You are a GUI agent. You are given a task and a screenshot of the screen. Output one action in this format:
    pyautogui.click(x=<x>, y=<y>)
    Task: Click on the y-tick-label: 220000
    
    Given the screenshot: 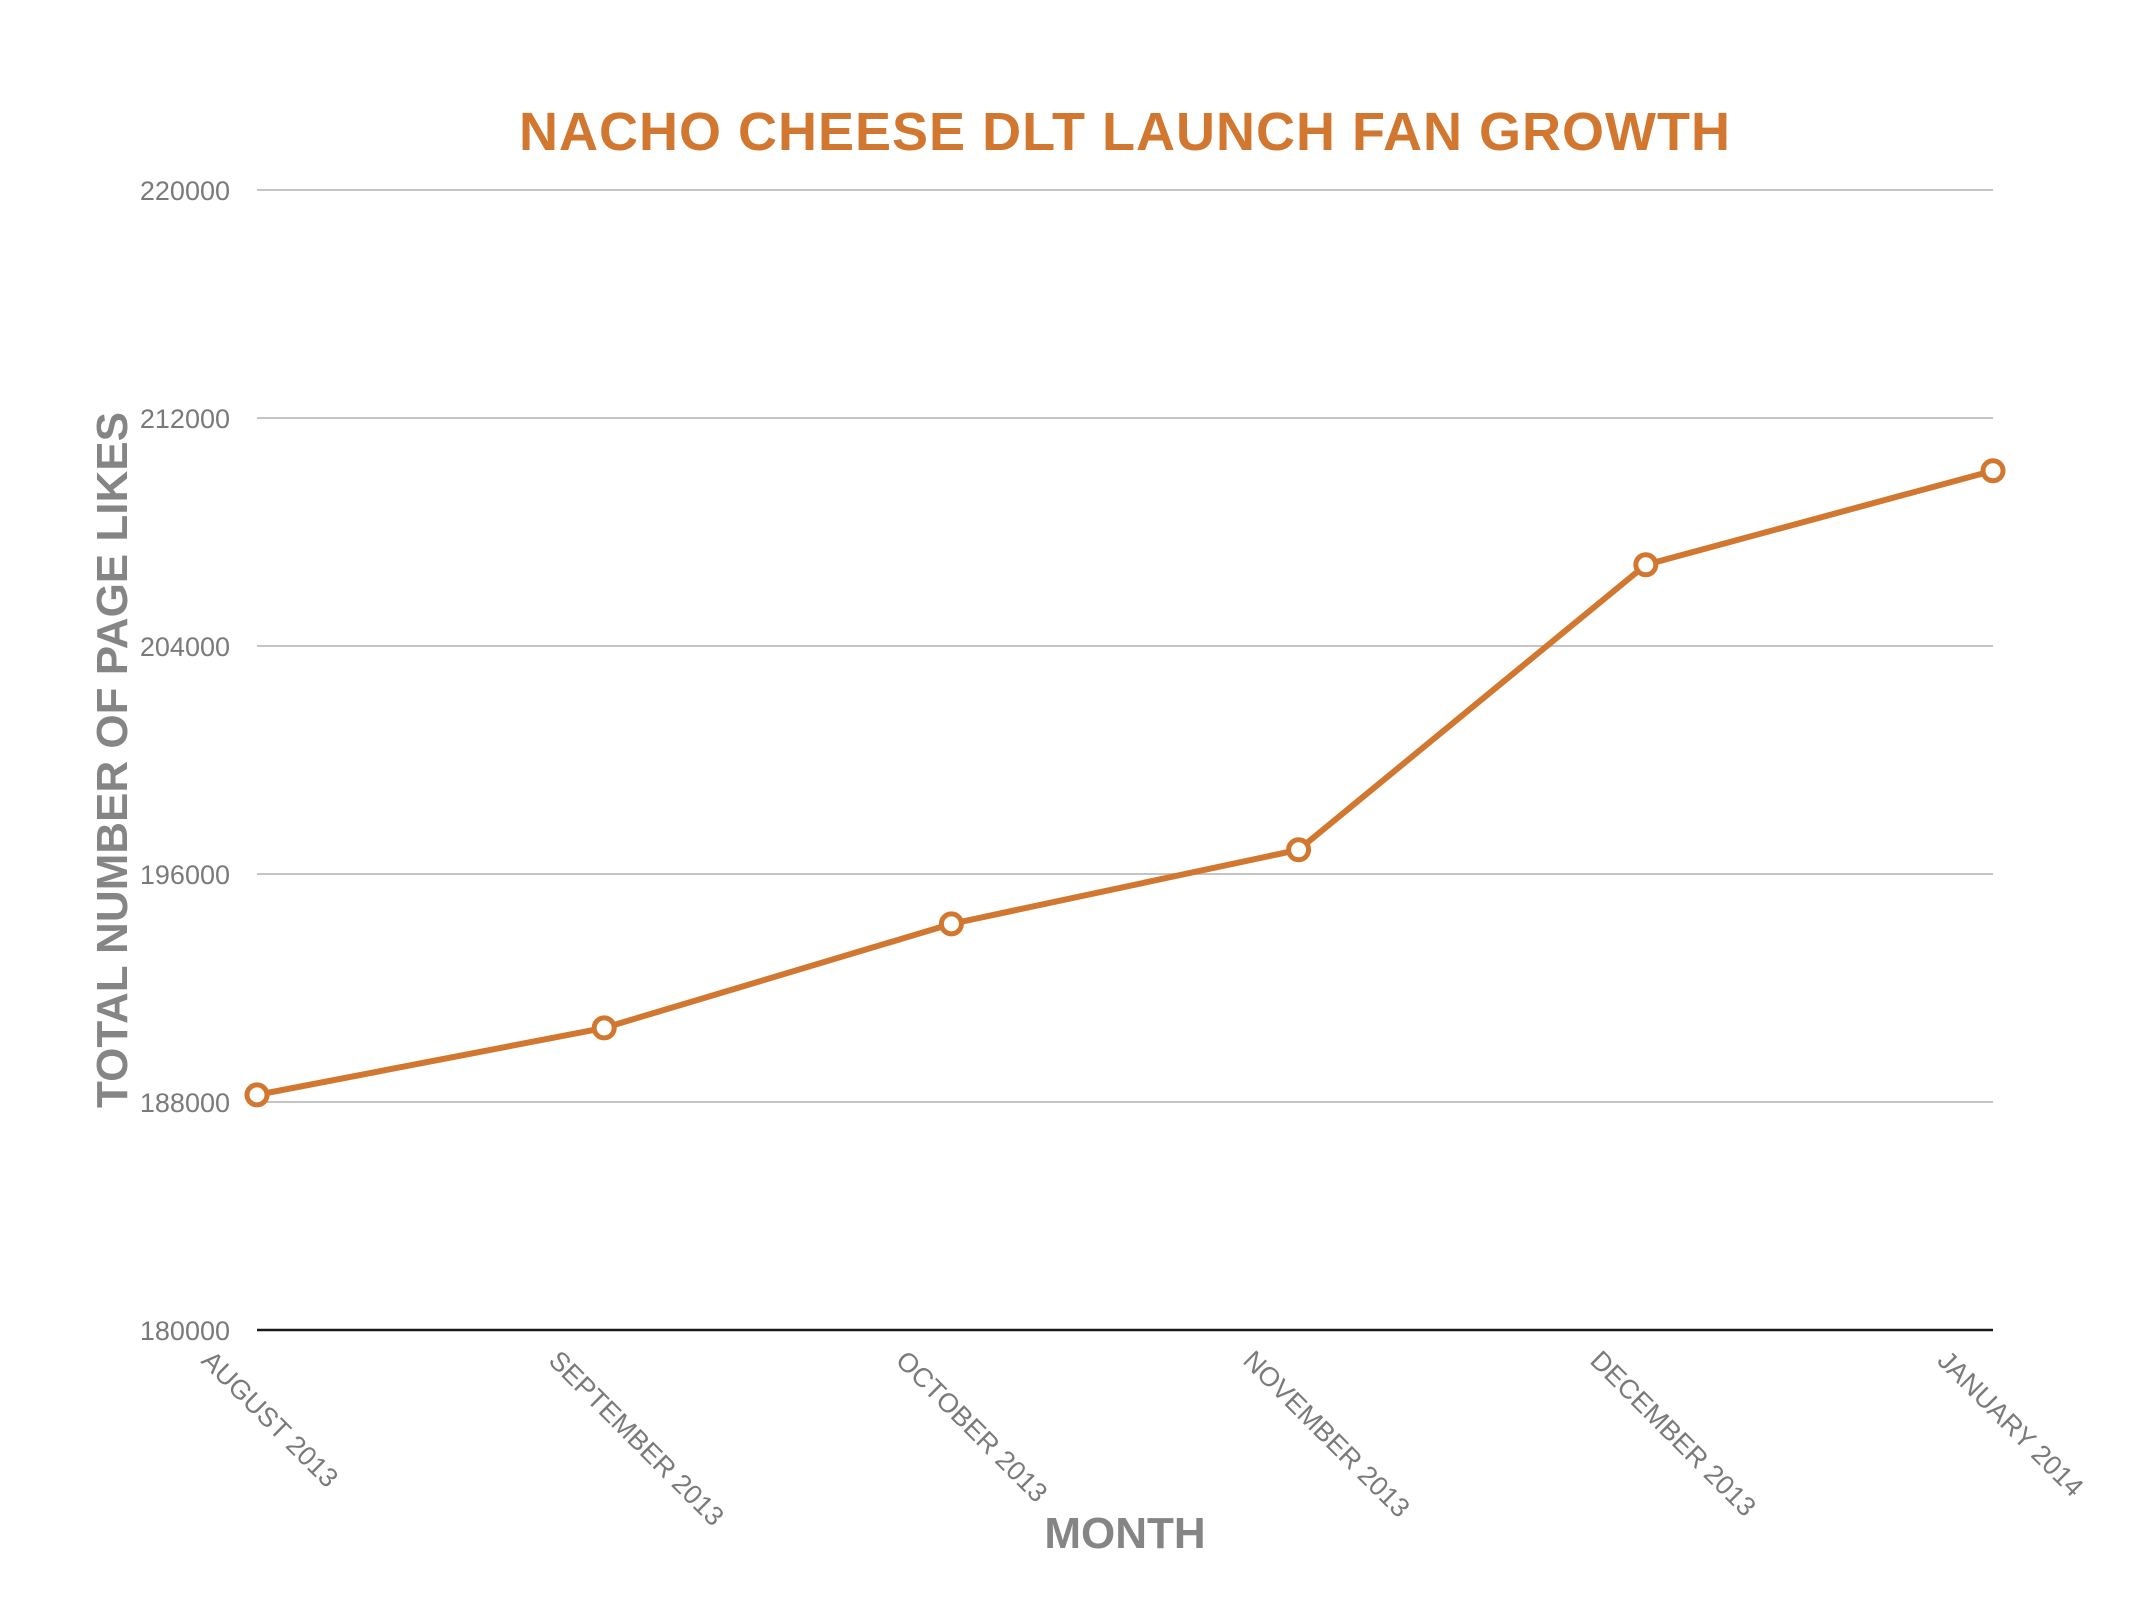 What is the action you would take?
    pyautogui.click(x=185, y=191)
    